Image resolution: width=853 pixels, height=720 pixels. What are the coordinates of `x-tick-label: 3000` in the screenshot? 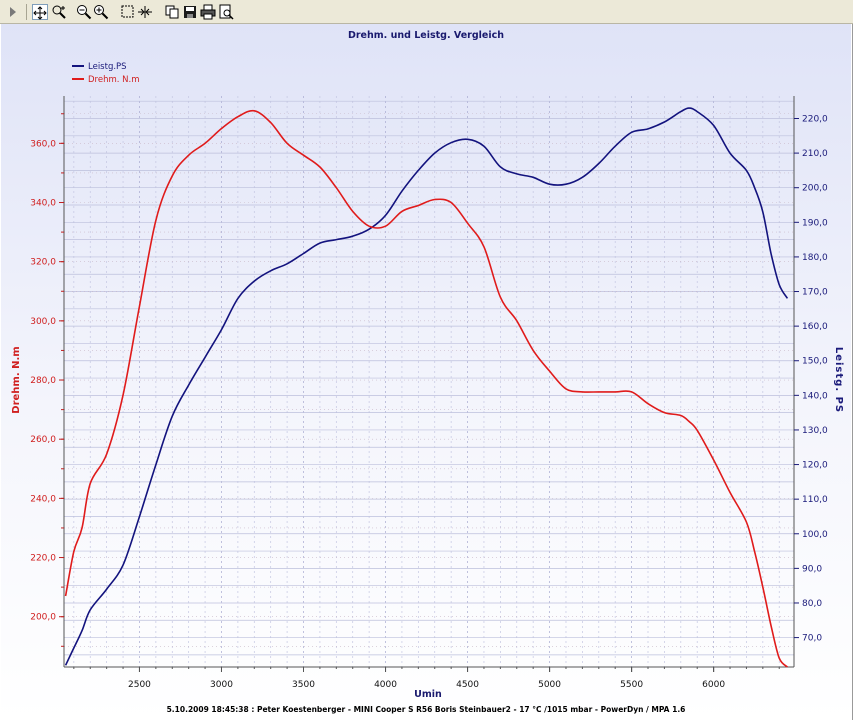 It's located at (221, 685).